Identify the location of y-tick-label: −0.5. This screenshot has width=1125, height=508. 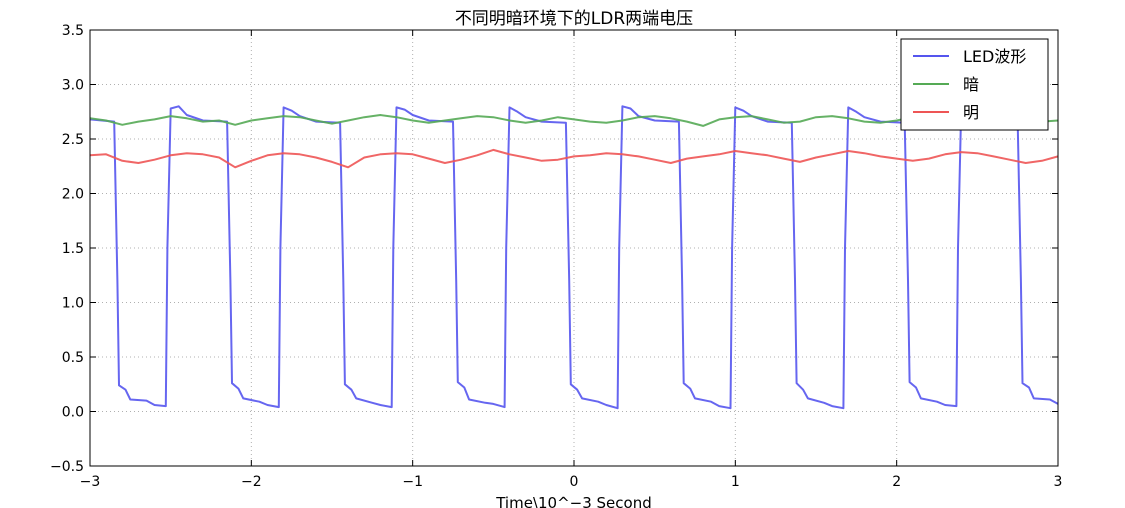
(67, 467).